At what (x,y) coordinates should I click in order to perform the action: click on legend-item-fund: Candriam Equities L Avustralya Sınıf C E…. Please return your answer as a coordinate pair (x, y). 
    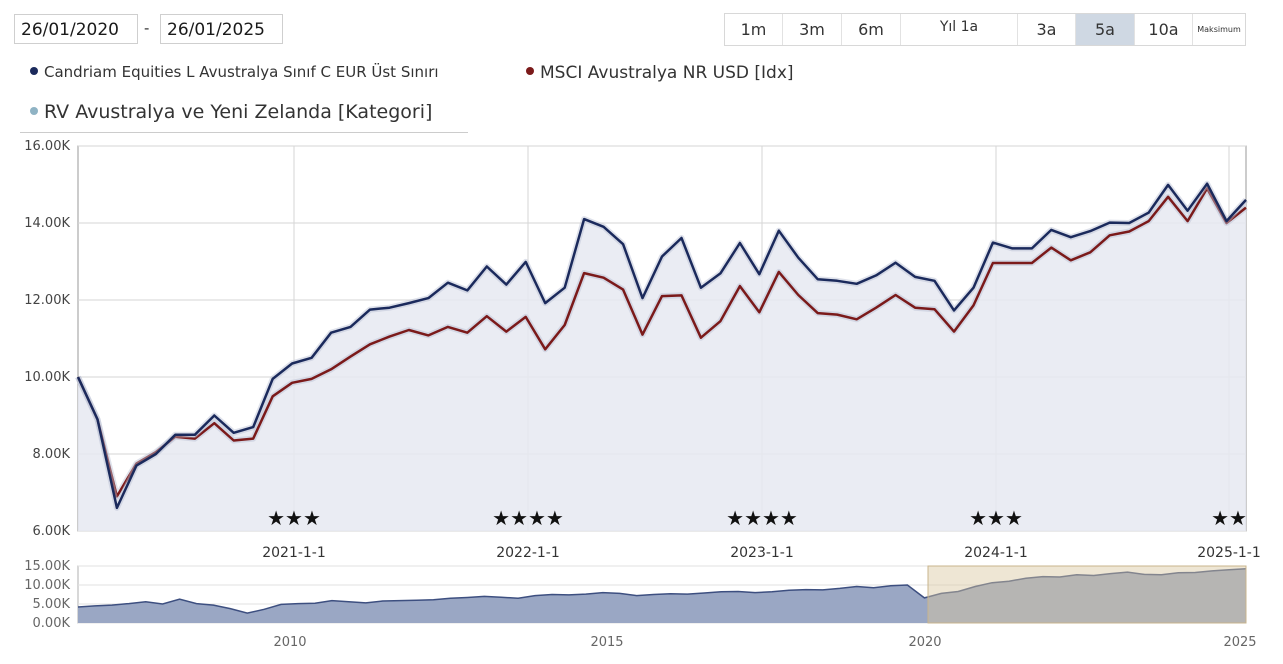
    Looking at the image, I should click on (234, 72).